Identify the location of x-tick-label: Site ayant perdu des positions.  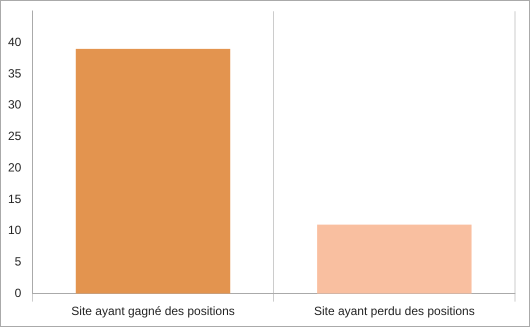
(394, 311).